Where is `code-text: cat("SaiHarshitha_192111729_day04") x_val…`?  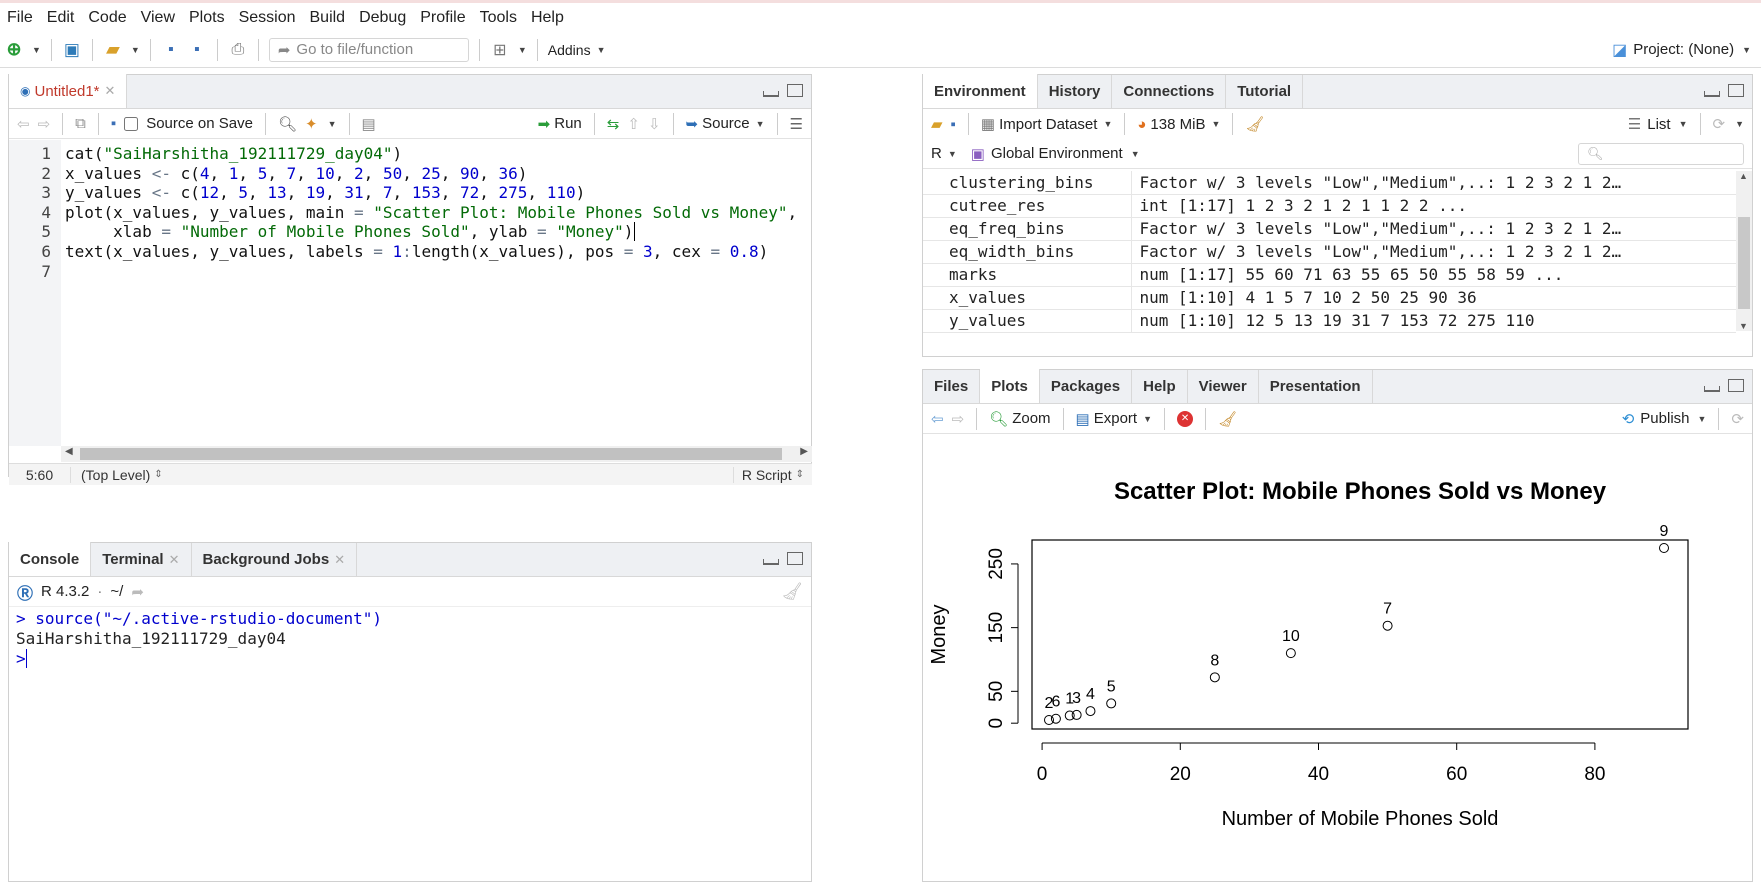
code-text: cat("SaiHarshitha_192111729_day04") x_val… is located at coordinates (436, 293).